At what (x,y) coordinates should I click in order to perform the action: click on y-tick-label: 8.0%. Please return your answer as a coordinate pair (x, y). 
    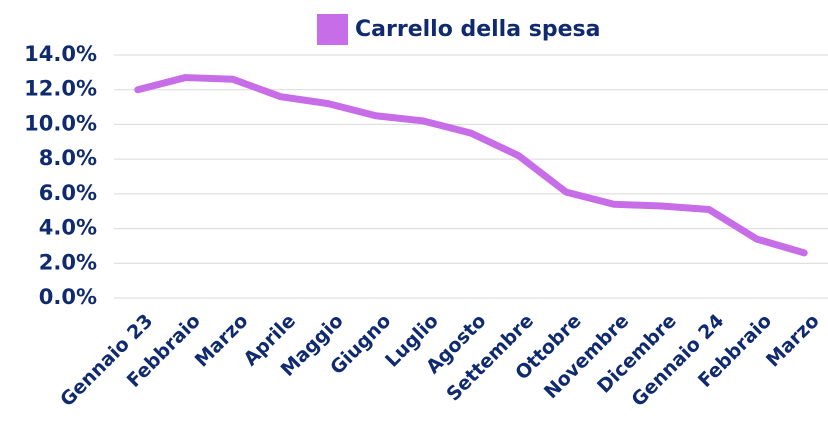
    Looking at the image, I should click on (68, 158).